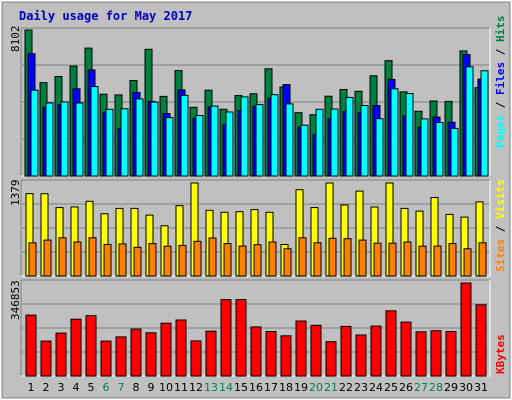 Image resolution: width=512 pixels, height=400 pixels. I want to click on chart-title: Daily usage for May 2017, so click(105, 16).